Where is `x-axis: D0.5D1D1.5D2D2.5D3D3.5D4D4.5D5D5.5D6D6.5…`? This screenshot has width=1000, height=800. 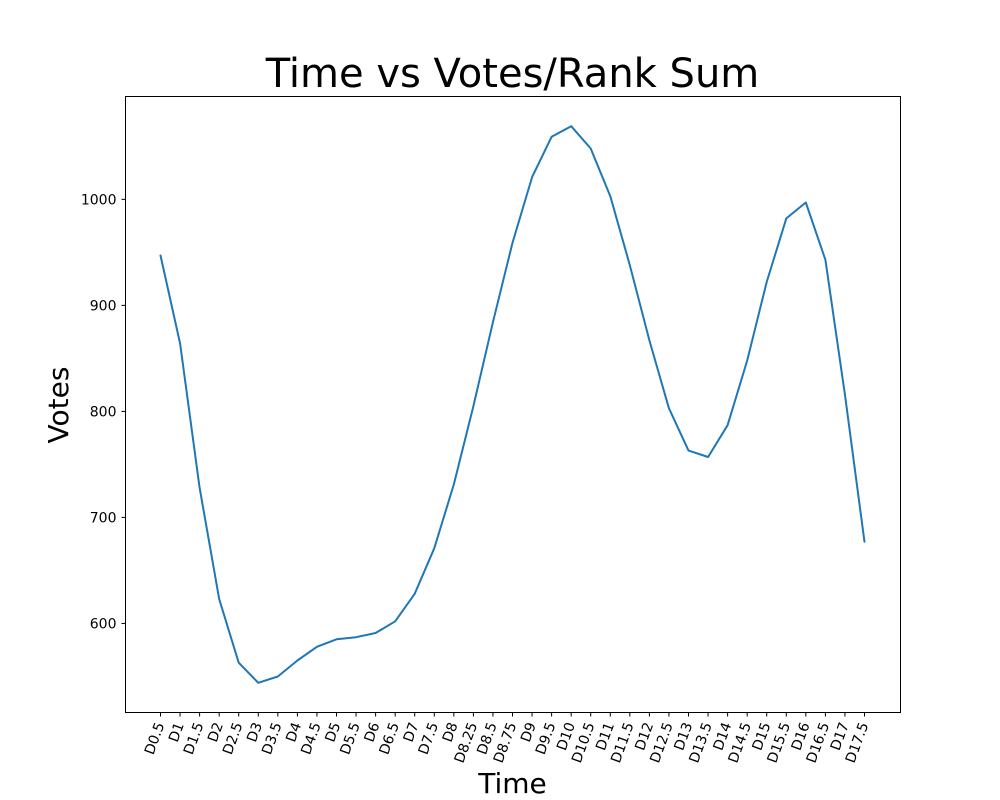
x-axis: D0.5D1D1.5D2D2.5D3D3.5D4D4.5D5D5.5D6D6.5… is located at coordinates (507, 738).